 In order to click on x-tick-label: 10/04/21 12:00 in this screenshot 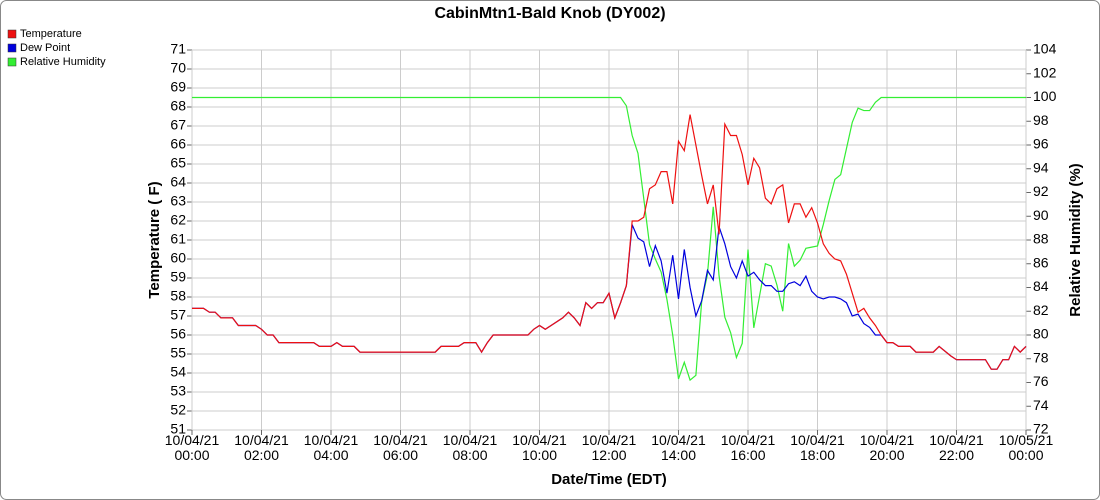, I will do `click(609, 447)`.